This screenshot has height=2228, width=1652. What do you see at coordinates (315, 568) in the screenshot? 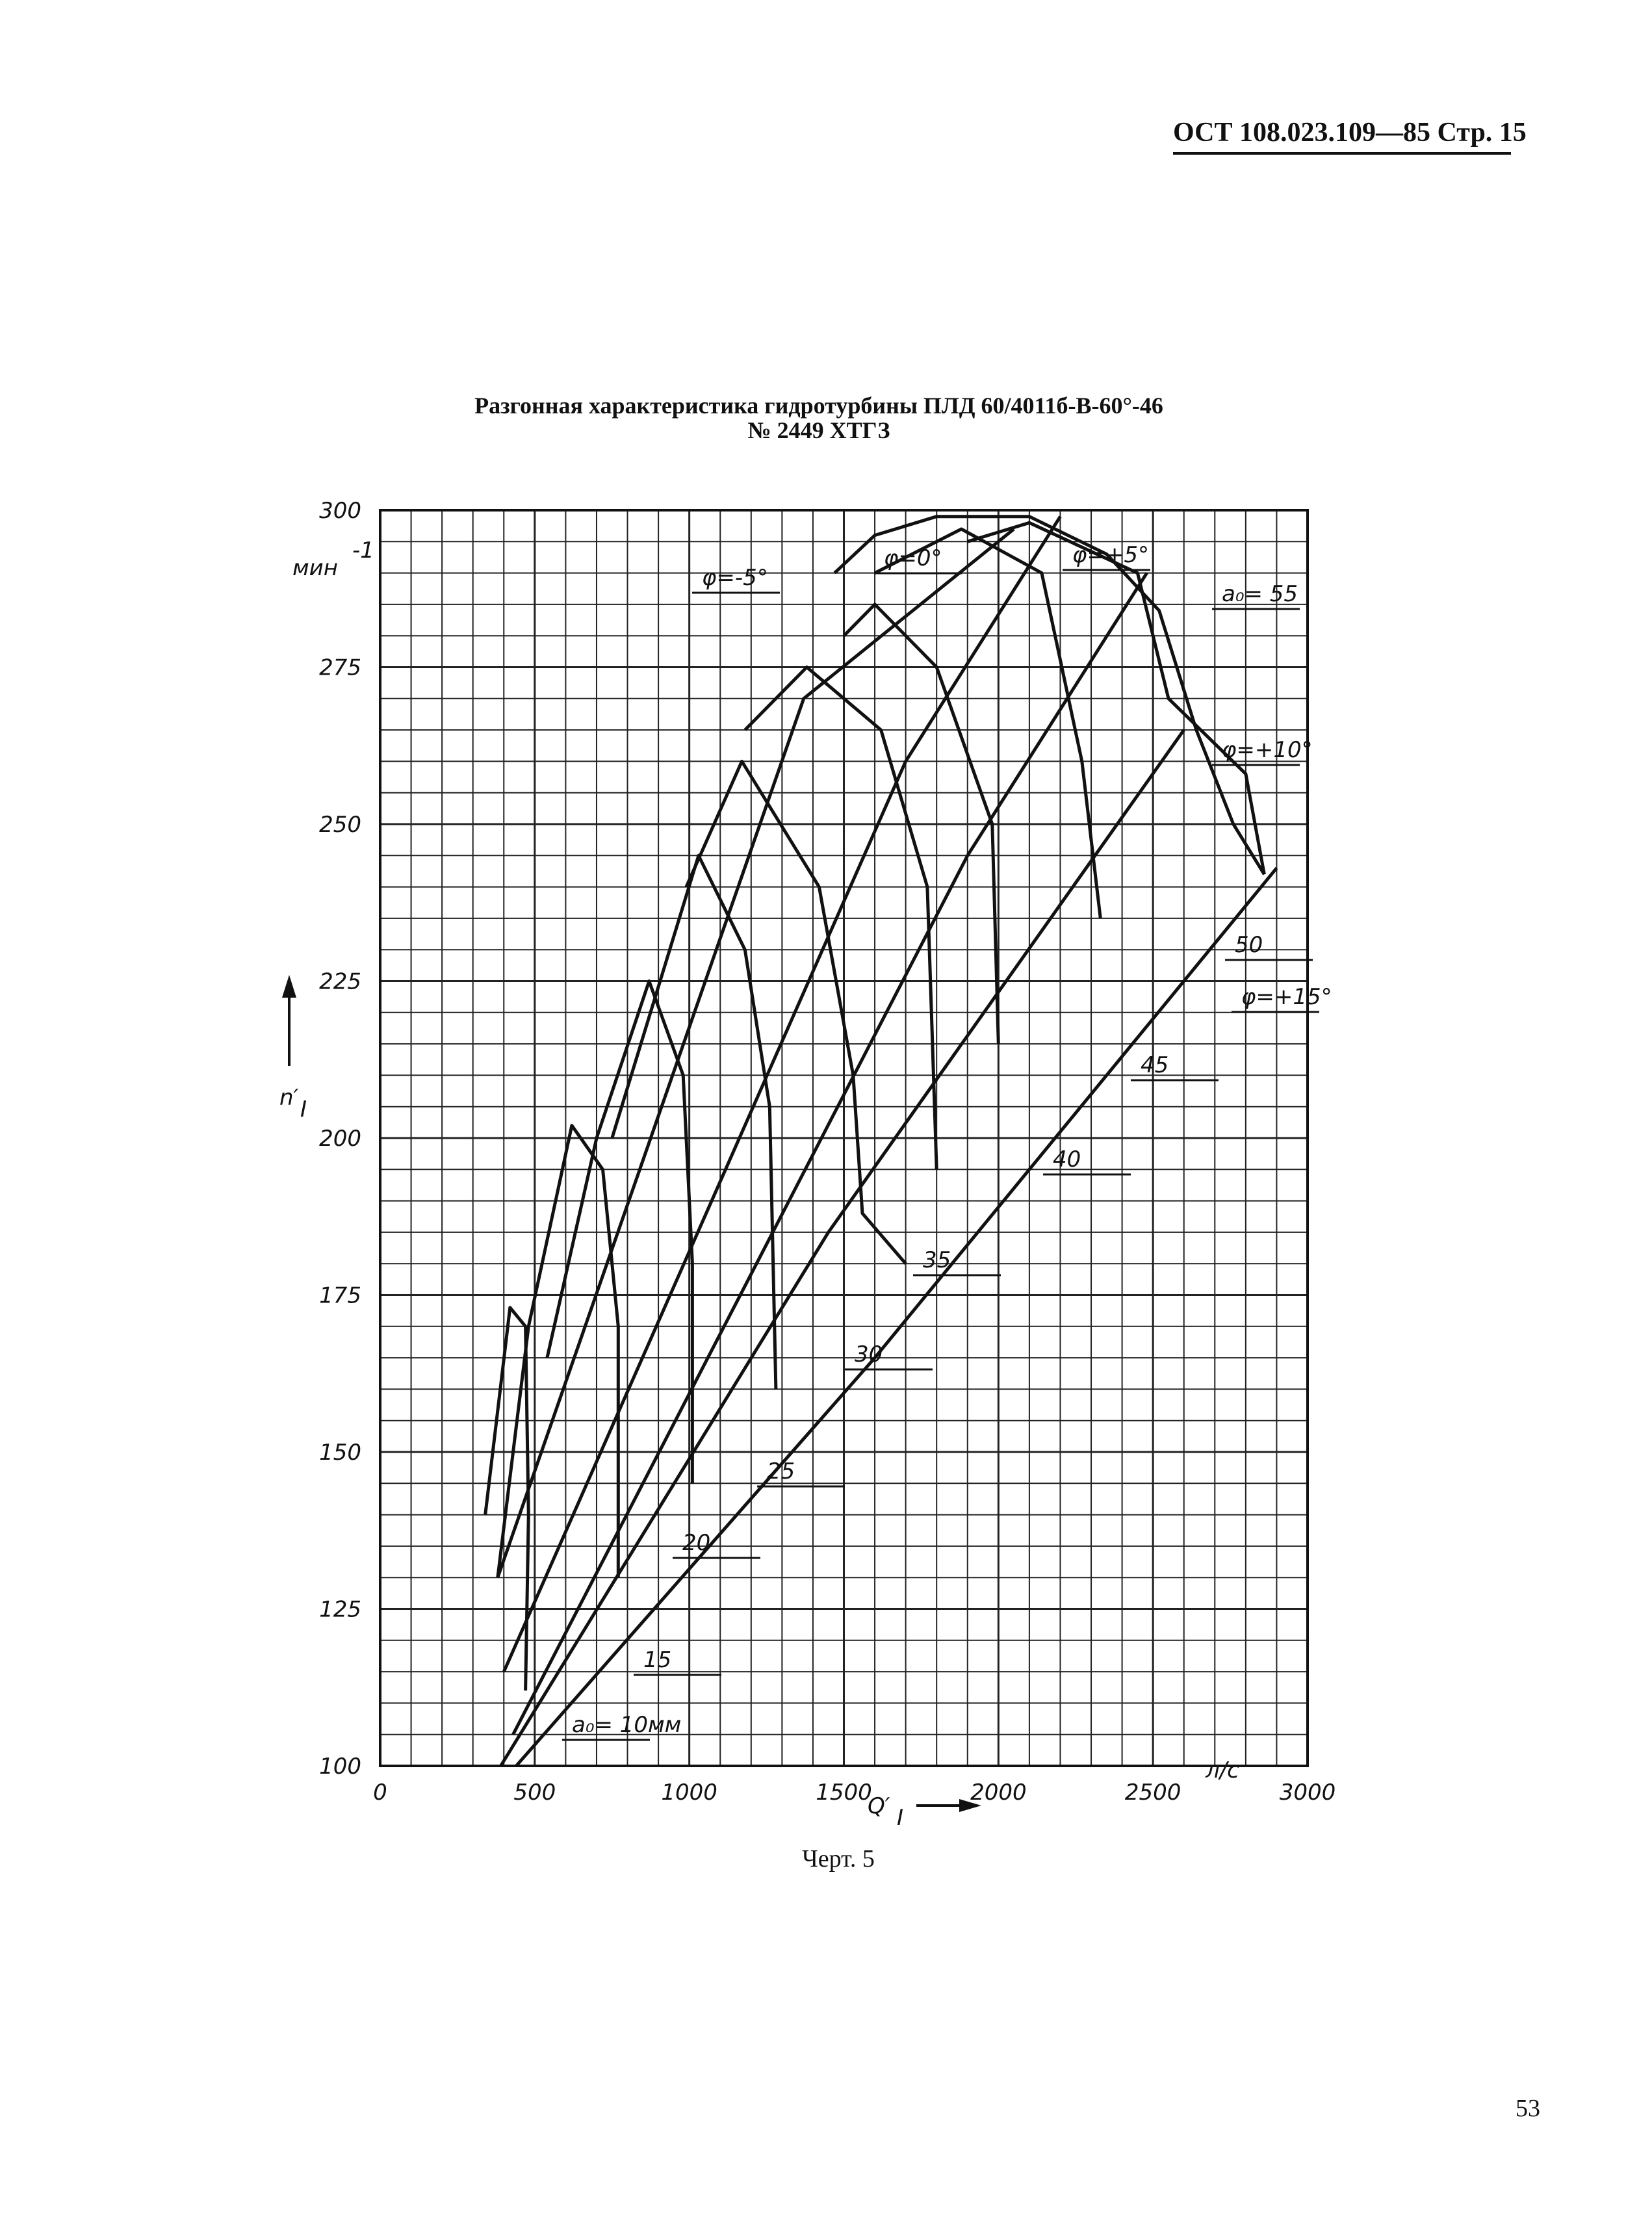
I see `y-axis-unit: мин` at bounding box center [315, 568].